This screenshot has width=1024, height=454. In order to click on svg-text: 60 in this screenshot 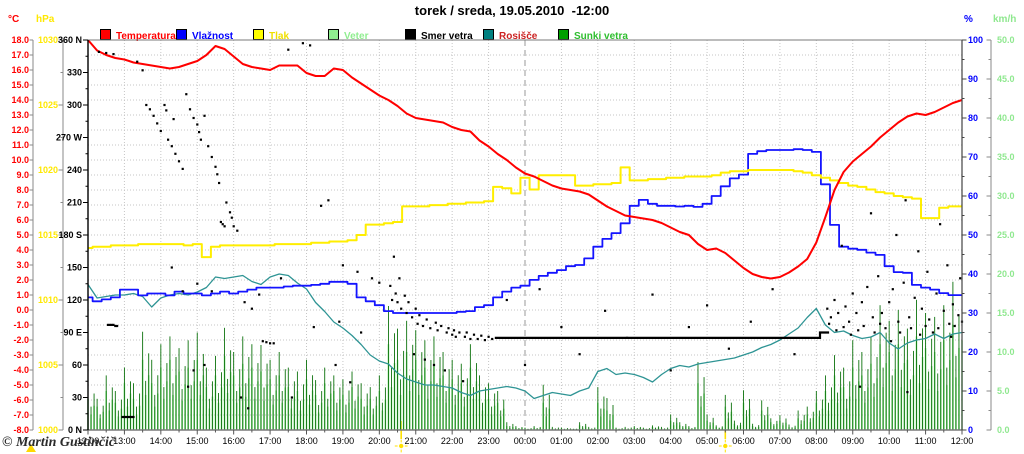, I will do `click(973, 196)`.